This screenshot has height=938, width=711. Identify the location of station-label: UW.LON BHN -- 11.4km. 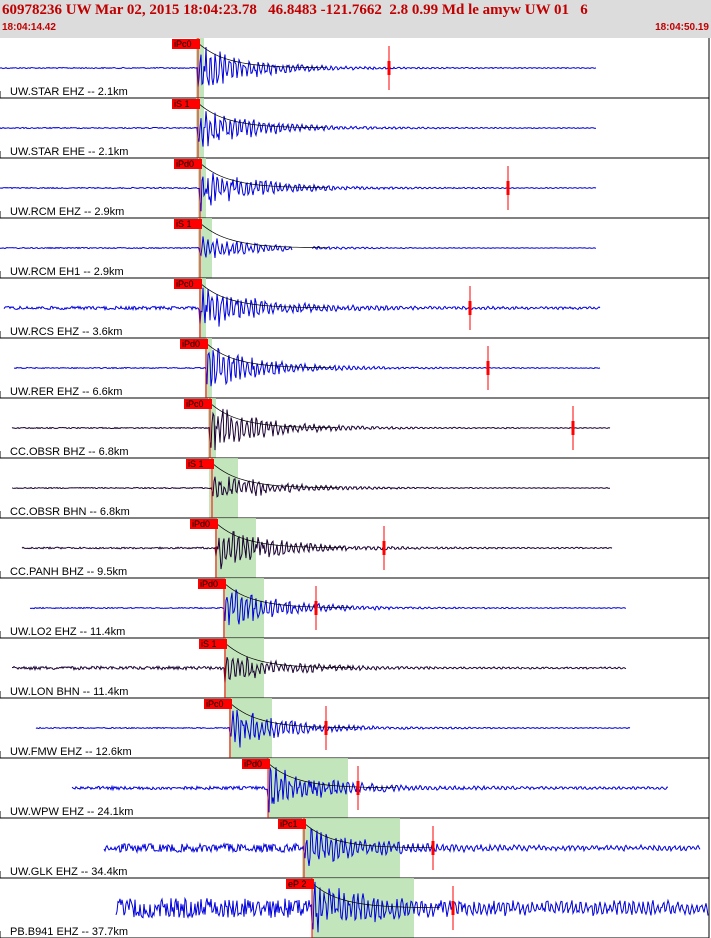
(69, 692).